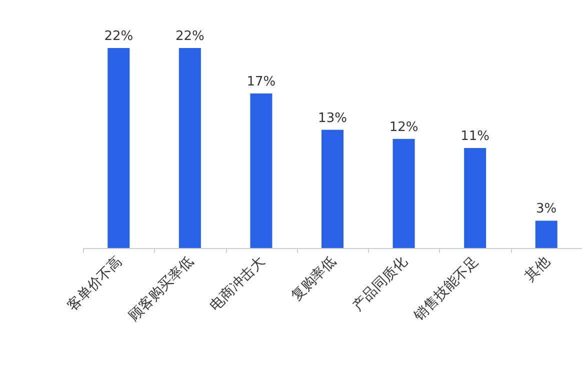 The image size is (582, 371). I want to click on x-tick-label: 复购率低, so click(314, 279).